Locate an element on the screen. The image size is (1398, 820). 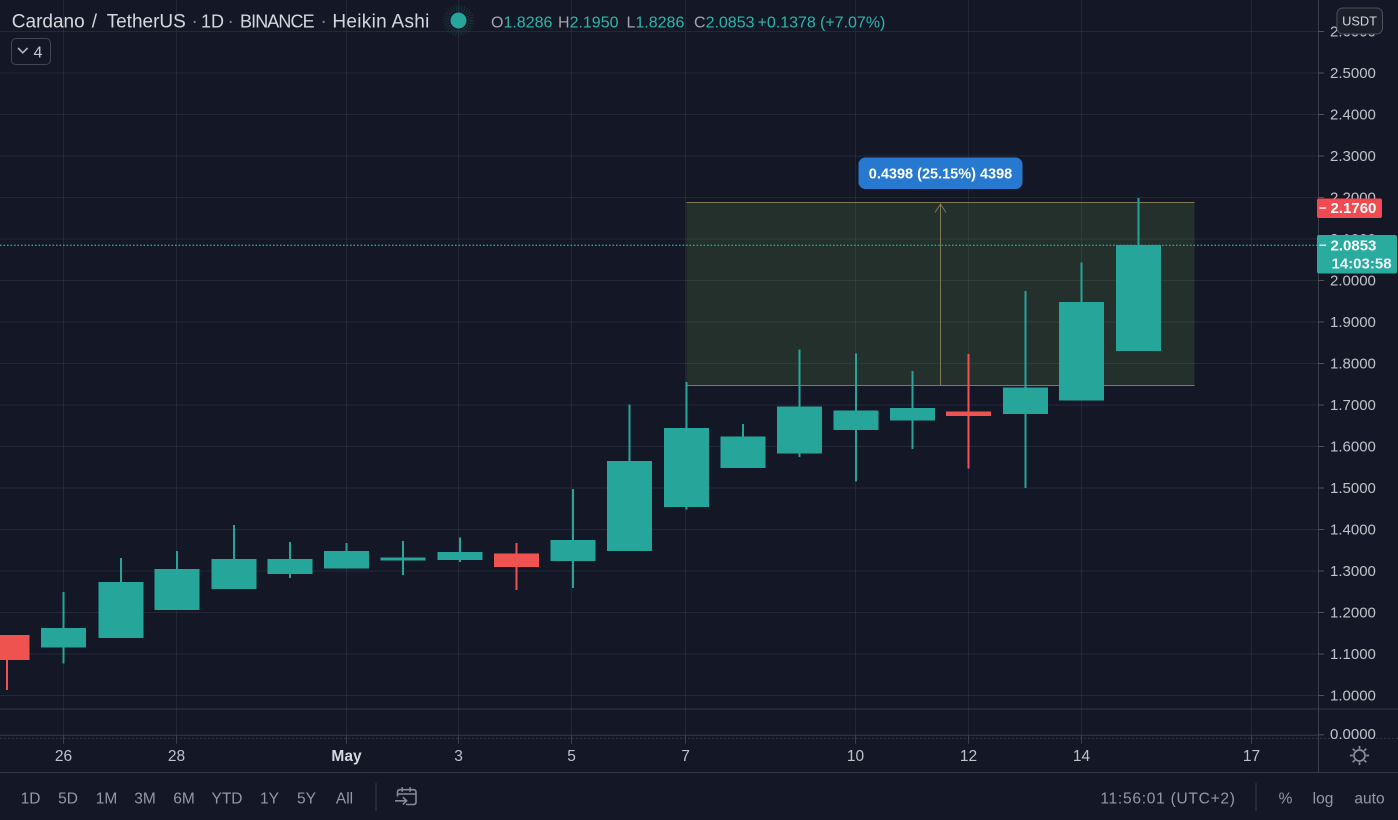
svg-text: 1.7000 is located at coordinates (1353, 405).